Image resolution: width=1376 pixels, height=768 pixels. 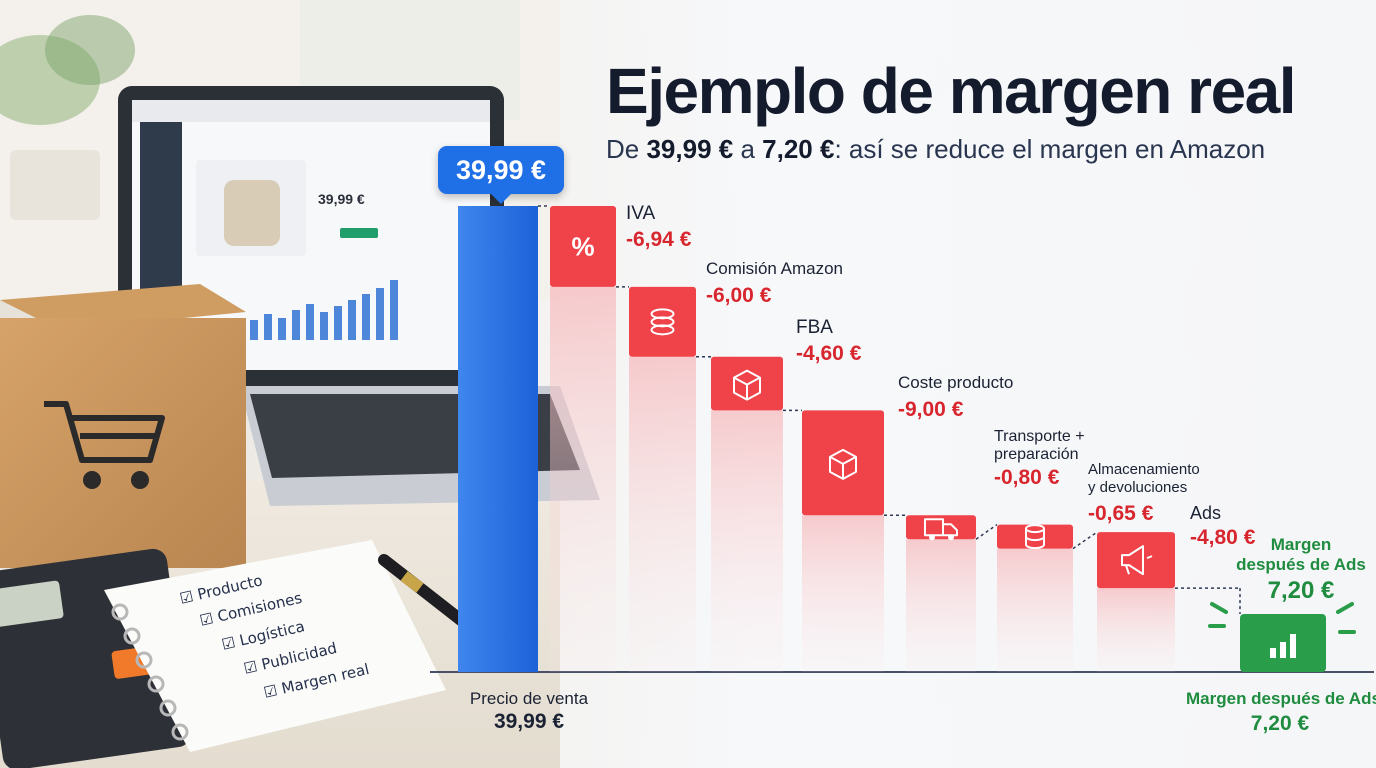 I want to click on step-name: Ads, so click(x=1206, y=513).